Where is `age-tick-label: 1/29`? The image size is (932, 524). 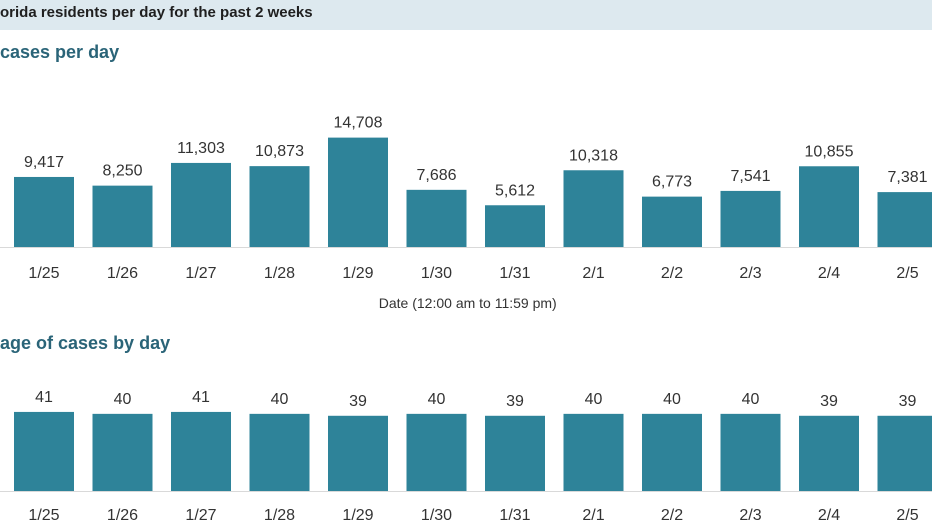 age-tick-label: 1/29 is located at coordinates (357, 515).